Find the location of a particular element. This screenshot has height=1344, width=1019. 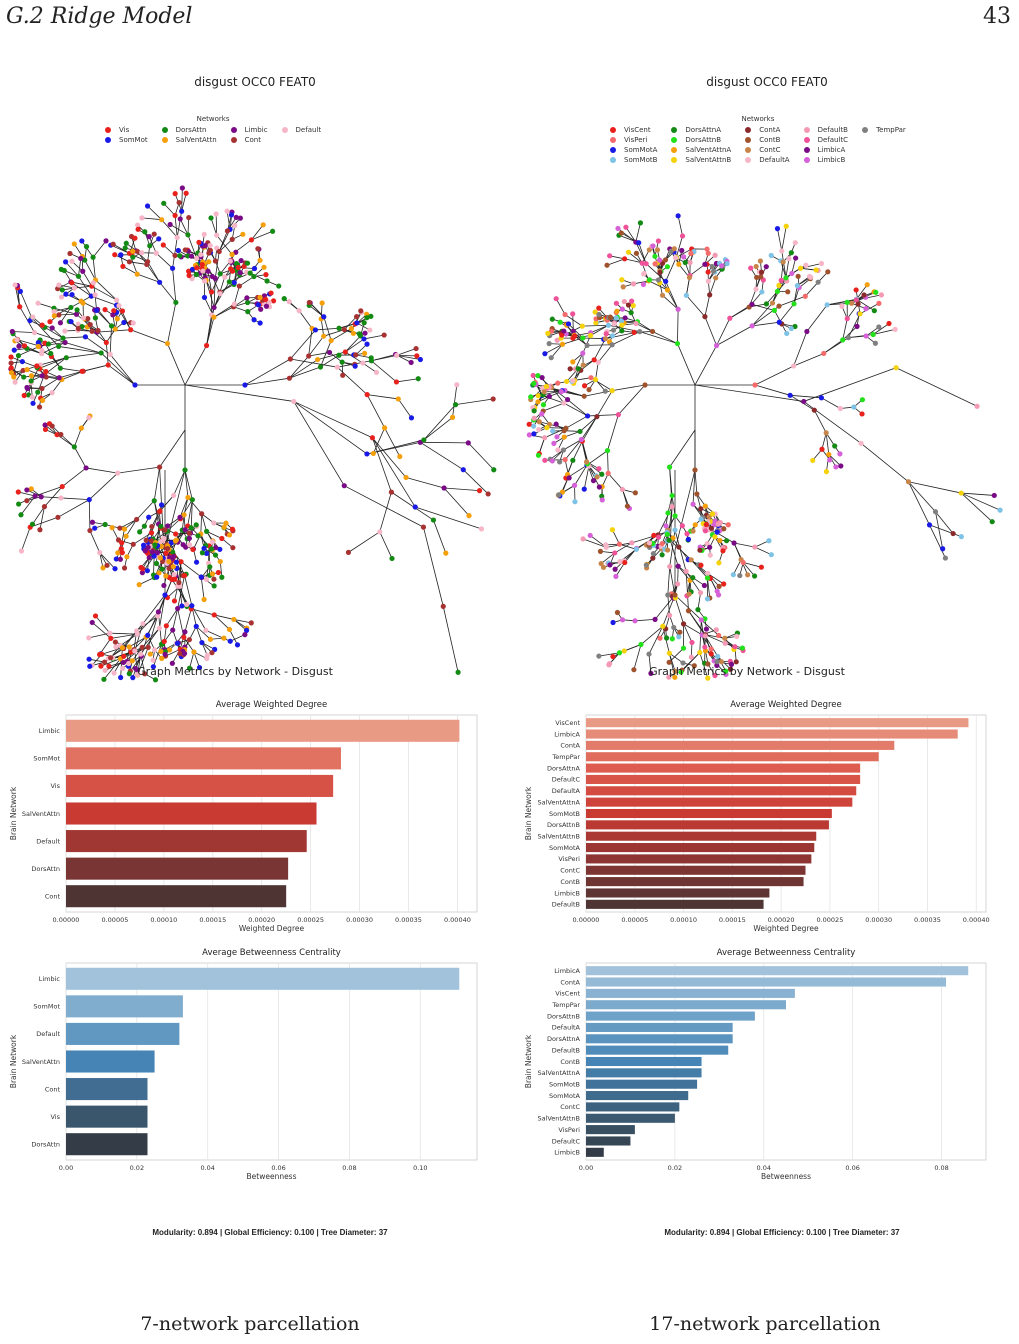

x-tick-label: 0.00040 is located at coordinates (457, 920).